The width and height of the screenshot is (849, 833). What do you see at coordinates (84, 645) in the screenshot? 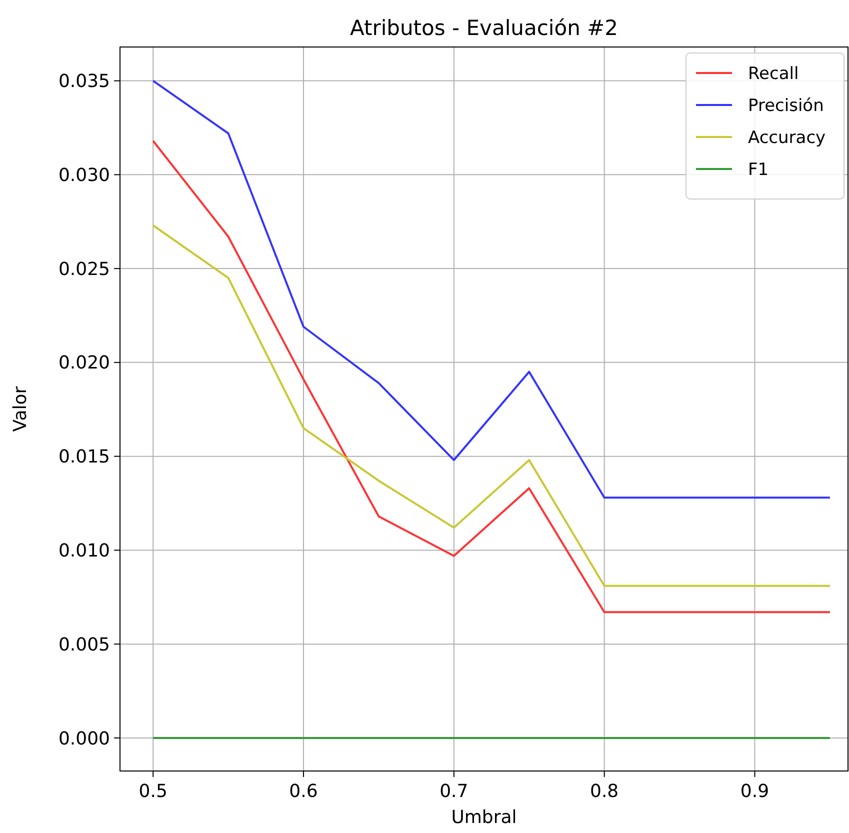
I see `y-tick-label: 0.005` at bounding box center [84, 645].